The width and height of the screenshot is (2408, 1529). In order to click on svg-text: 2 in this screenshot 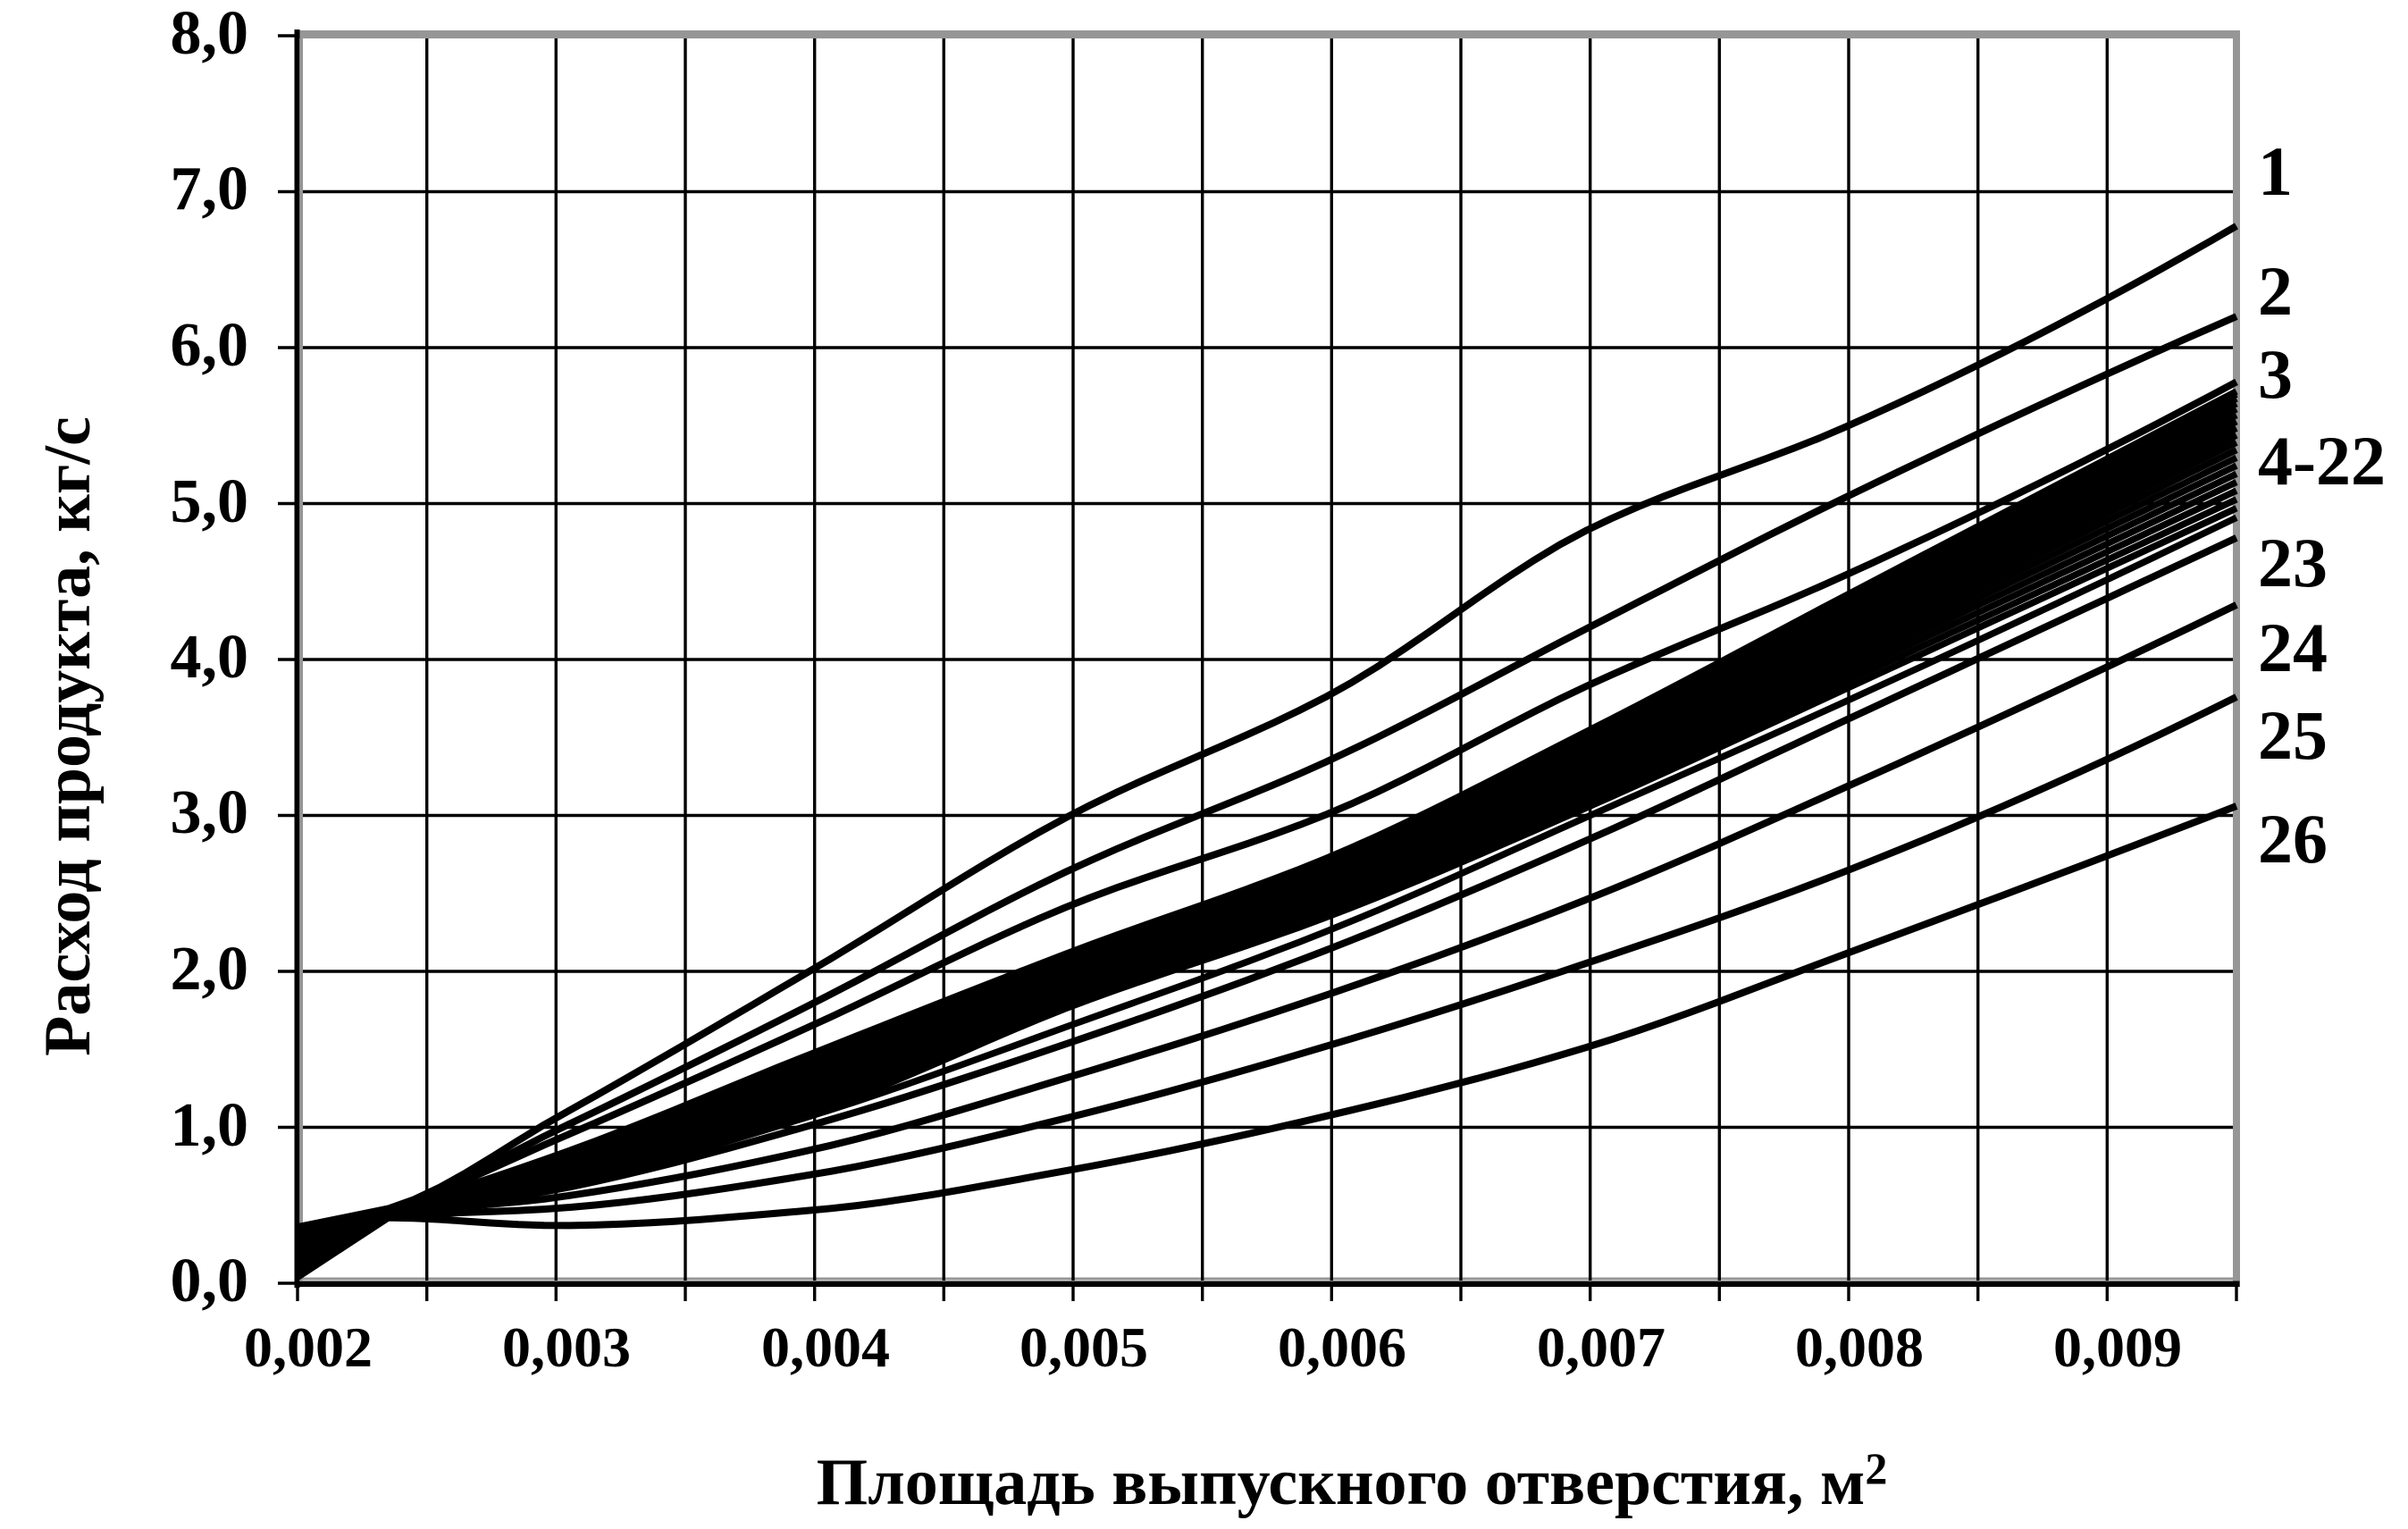, I will do `click(2275, 291)`.